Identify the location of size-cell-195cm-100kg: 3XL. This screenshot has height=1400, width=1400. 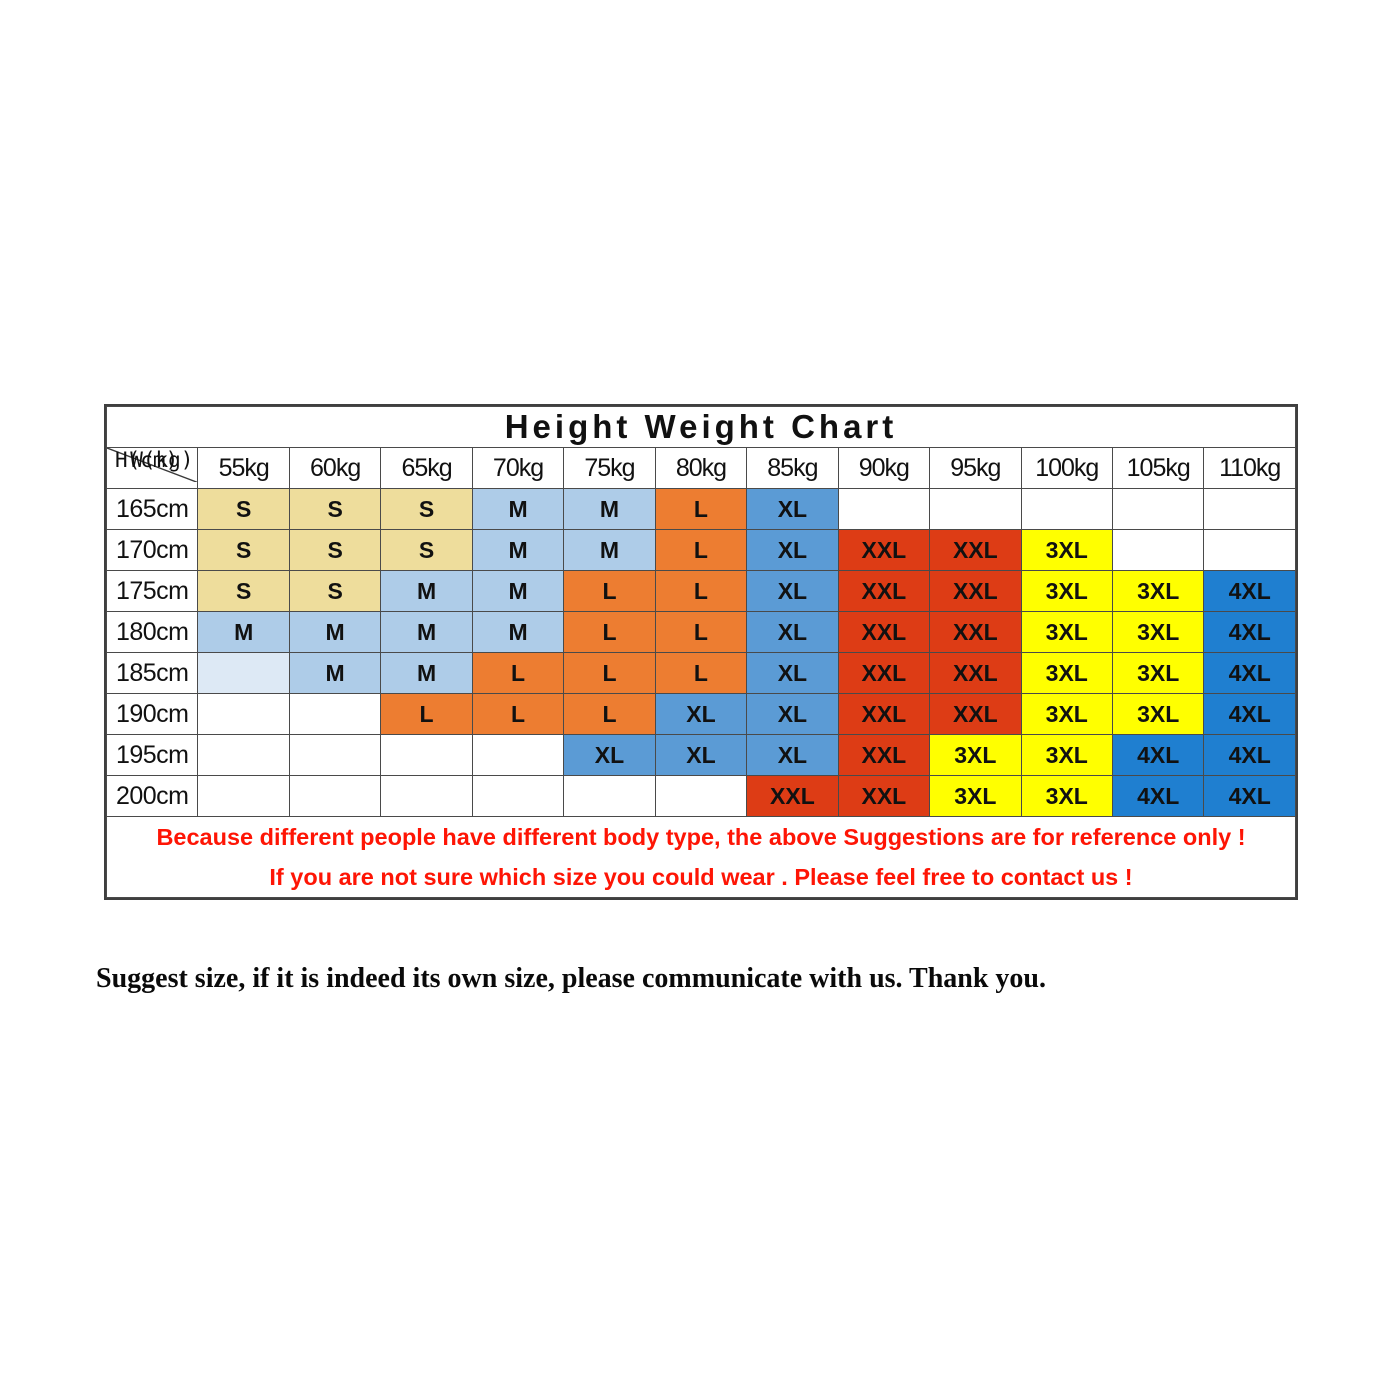
(1066, 755).